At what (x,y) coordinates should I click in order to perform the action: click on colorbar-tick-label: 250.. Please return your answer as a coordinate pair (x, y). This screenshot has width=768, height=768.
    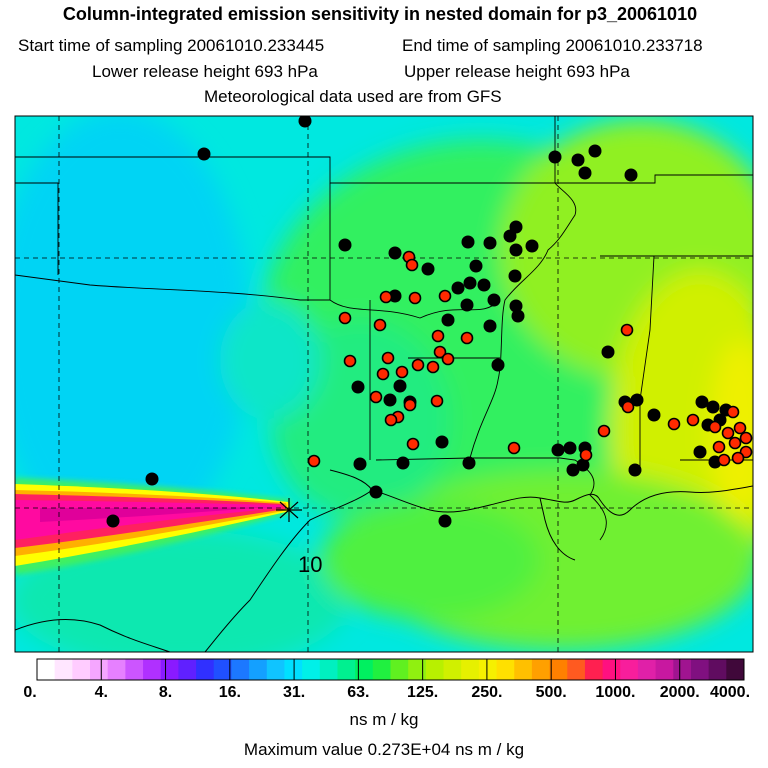
    Looking at the image, I should click on (487, 692).